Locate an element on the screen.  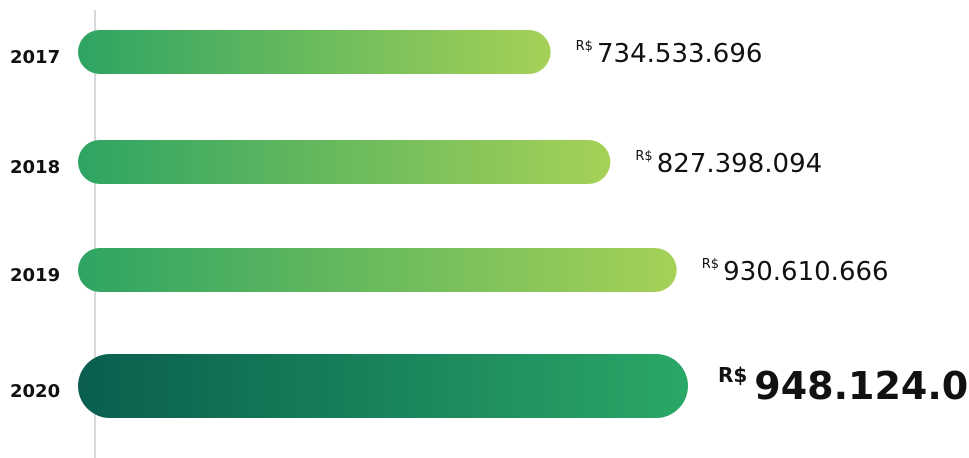
value-label: R$ 827.398.094 is located at coordinates (728, 164).